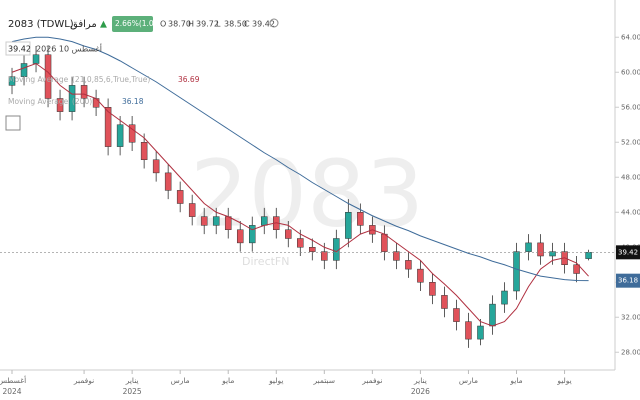  I want to click on y-tick-label: 56.00, so click(630, 107).